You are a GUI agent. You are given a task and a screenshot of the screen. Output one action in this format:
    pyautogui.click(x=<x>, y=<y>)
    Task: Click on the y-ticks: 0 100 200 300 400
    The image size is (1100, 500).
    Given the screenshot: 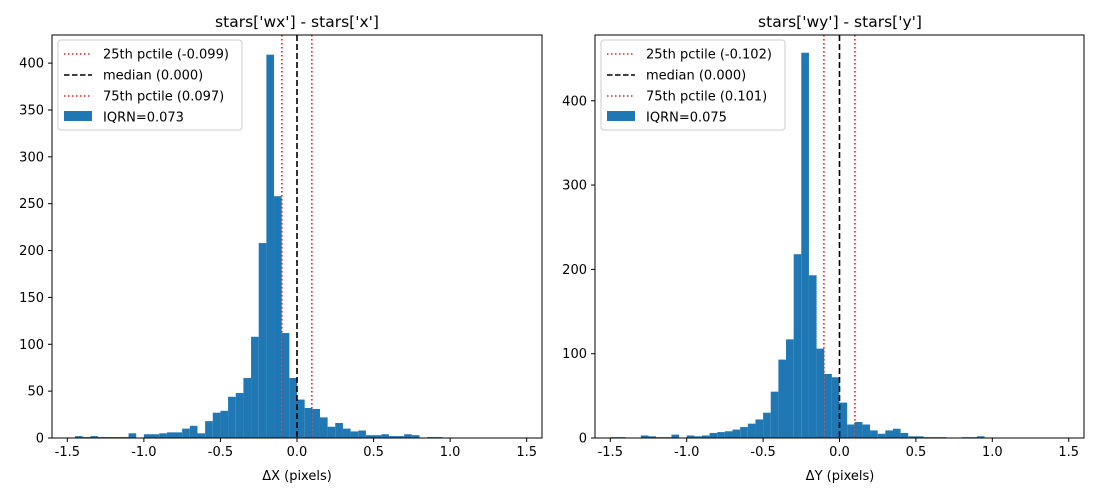 What is the action you would take?
    pyautogui.click(x=578, y=270)
    